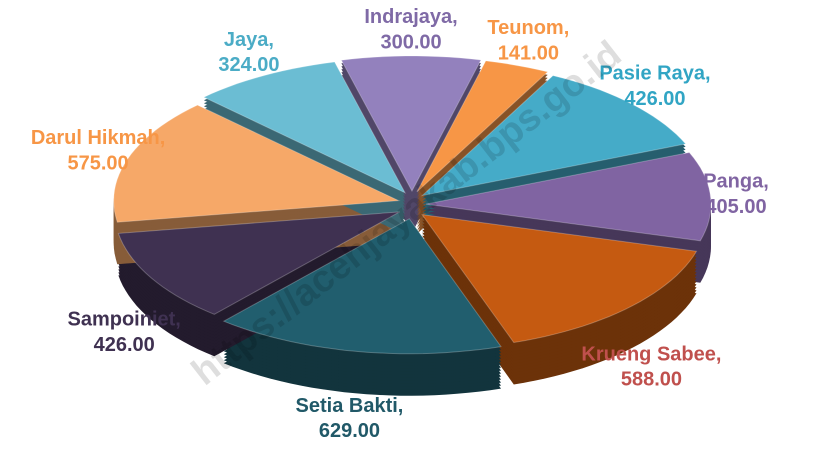  What do you see at coordinates (97, 163) in the screenshot?
I see `value-label: 575.00` at bounding box center [97, 163].